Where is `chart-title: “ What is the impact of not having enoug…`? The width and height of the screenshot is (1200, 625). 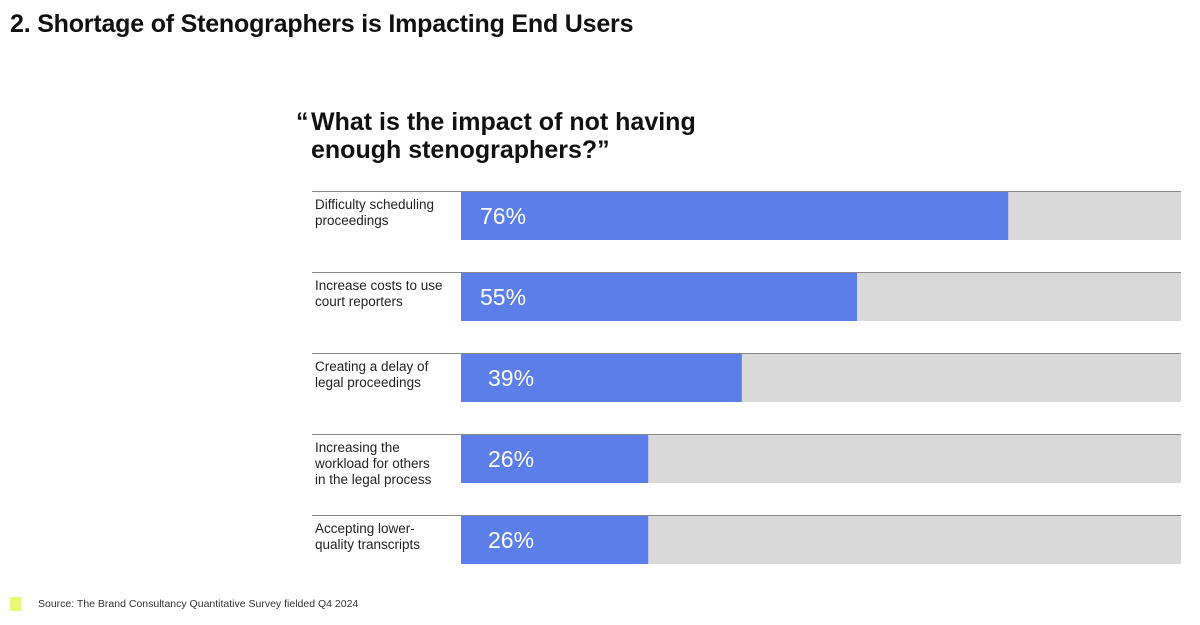
chart-title: “ What is the impact of not having enoug… is located at coordinates (506, 136).